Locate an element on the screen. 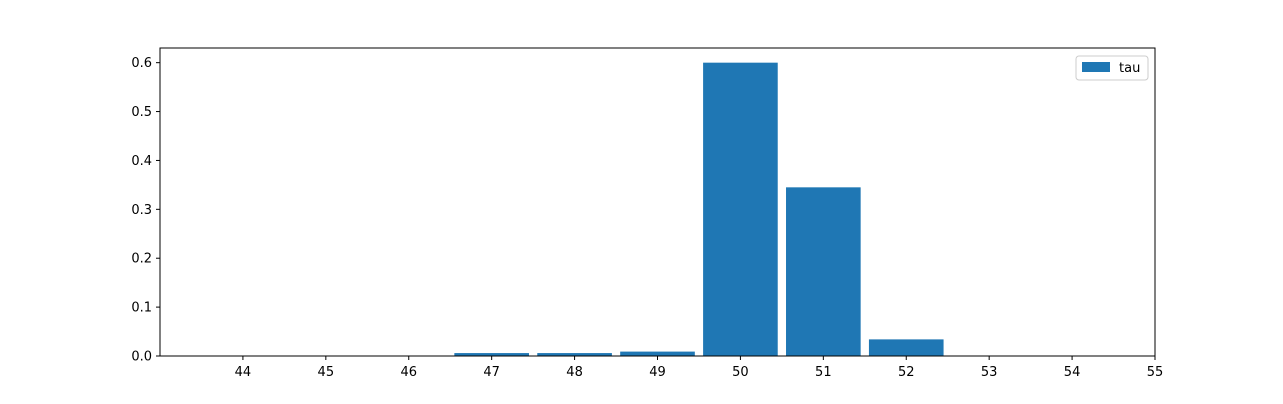 The height and width of the screenshot is (404, 1283). x-tick-label: 48 is located at coordinates (574, 372).